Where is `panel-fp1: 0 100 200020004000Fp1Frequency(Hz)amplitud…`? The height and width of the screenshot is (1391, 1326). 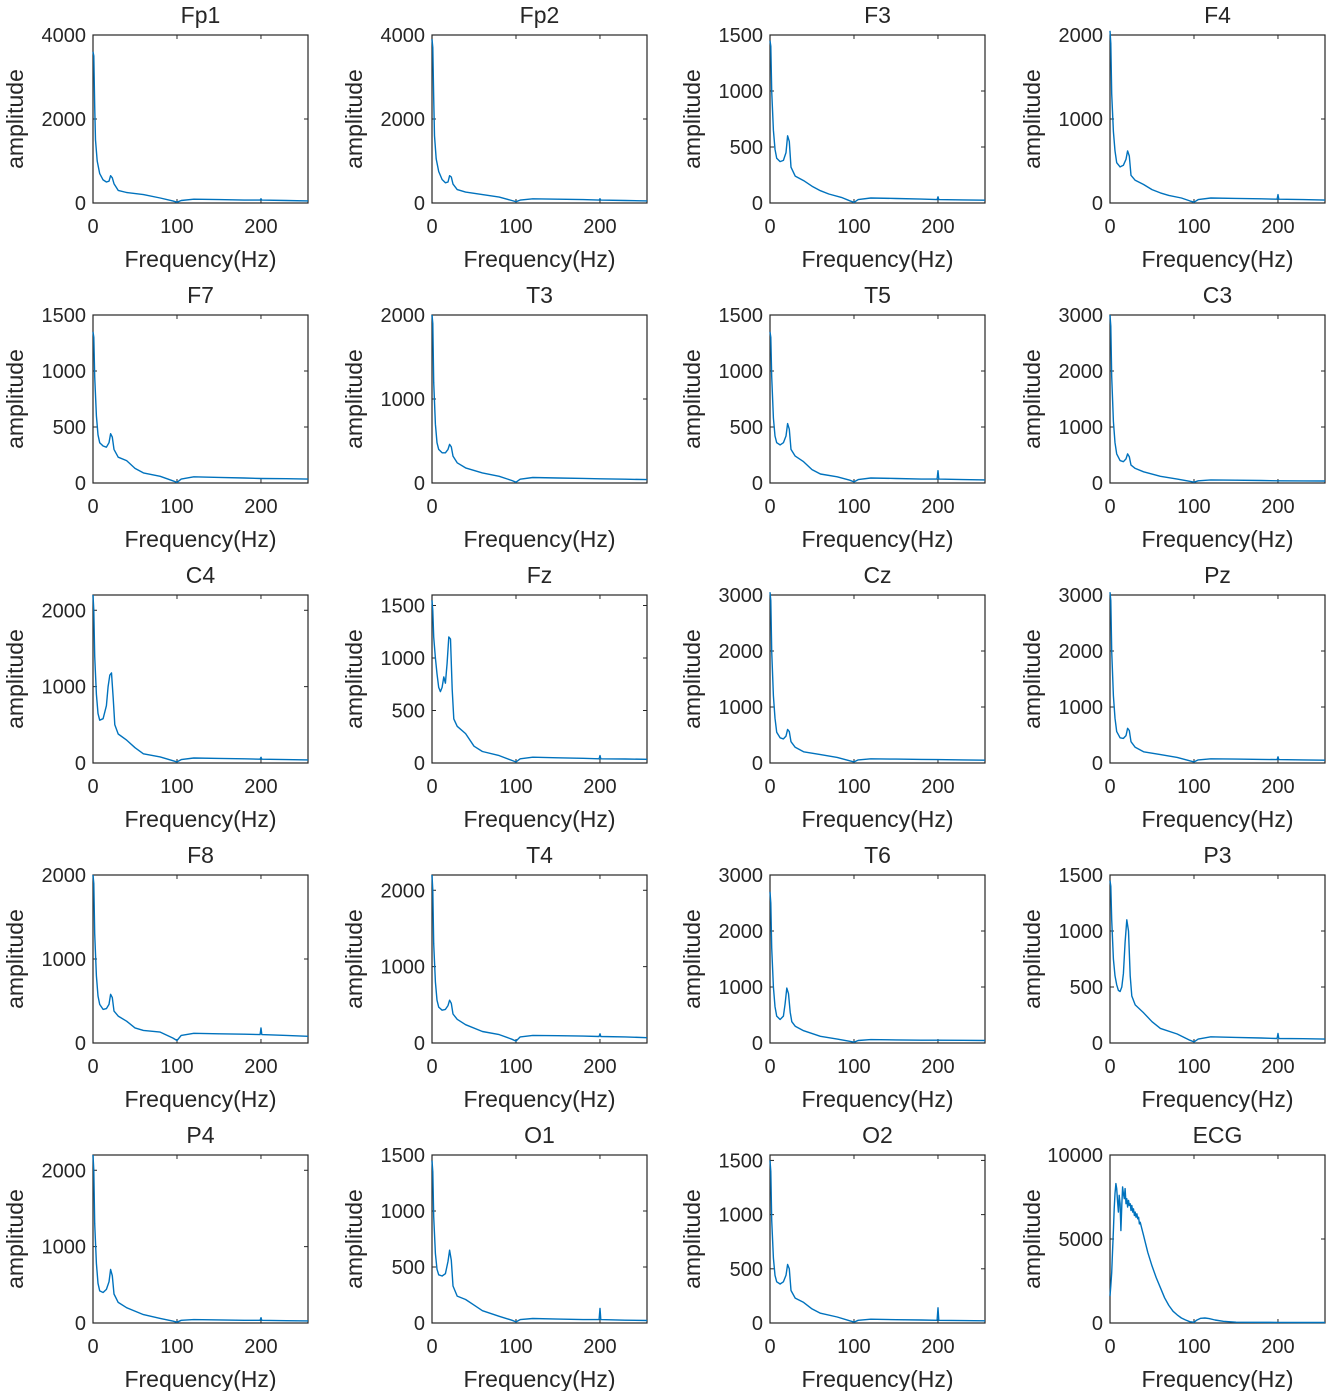 panel-fp1: 0 100 200020004000Fp1Frequency(Hz)amplitud… is located at coordinates (155, 137).